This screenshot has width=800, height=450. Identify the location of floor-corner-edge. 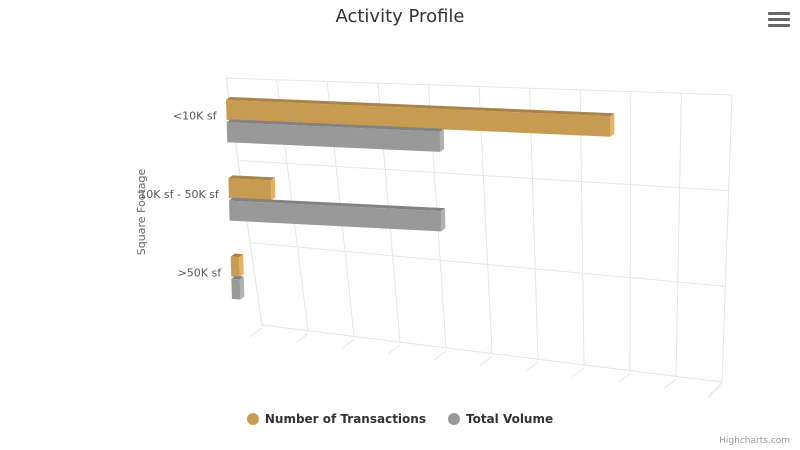
(715, 390).